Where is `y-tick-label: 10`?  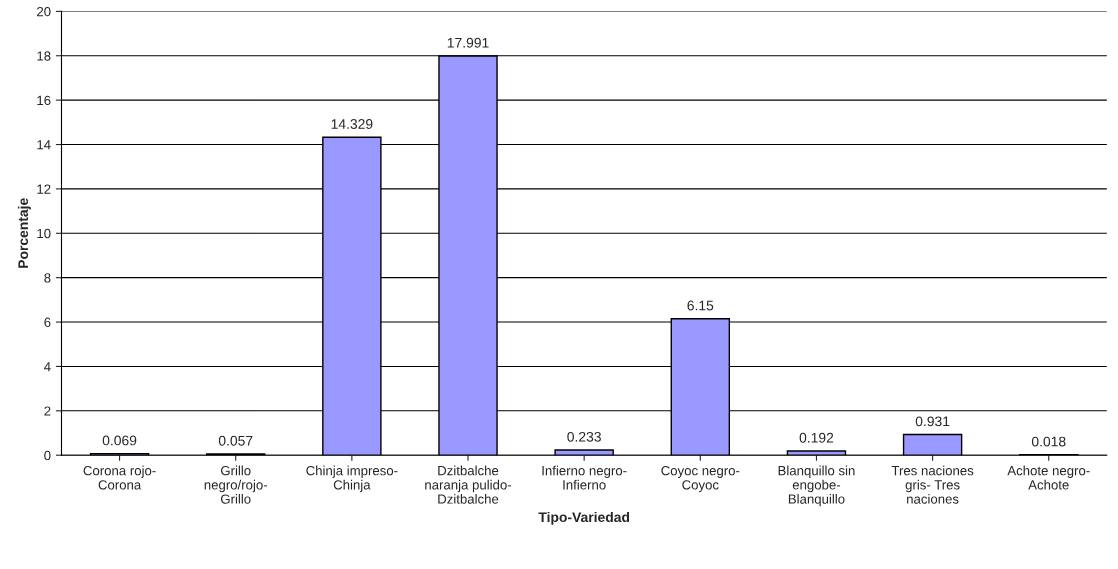 y-tick-label: 10 is located at coordinates (44, 233).